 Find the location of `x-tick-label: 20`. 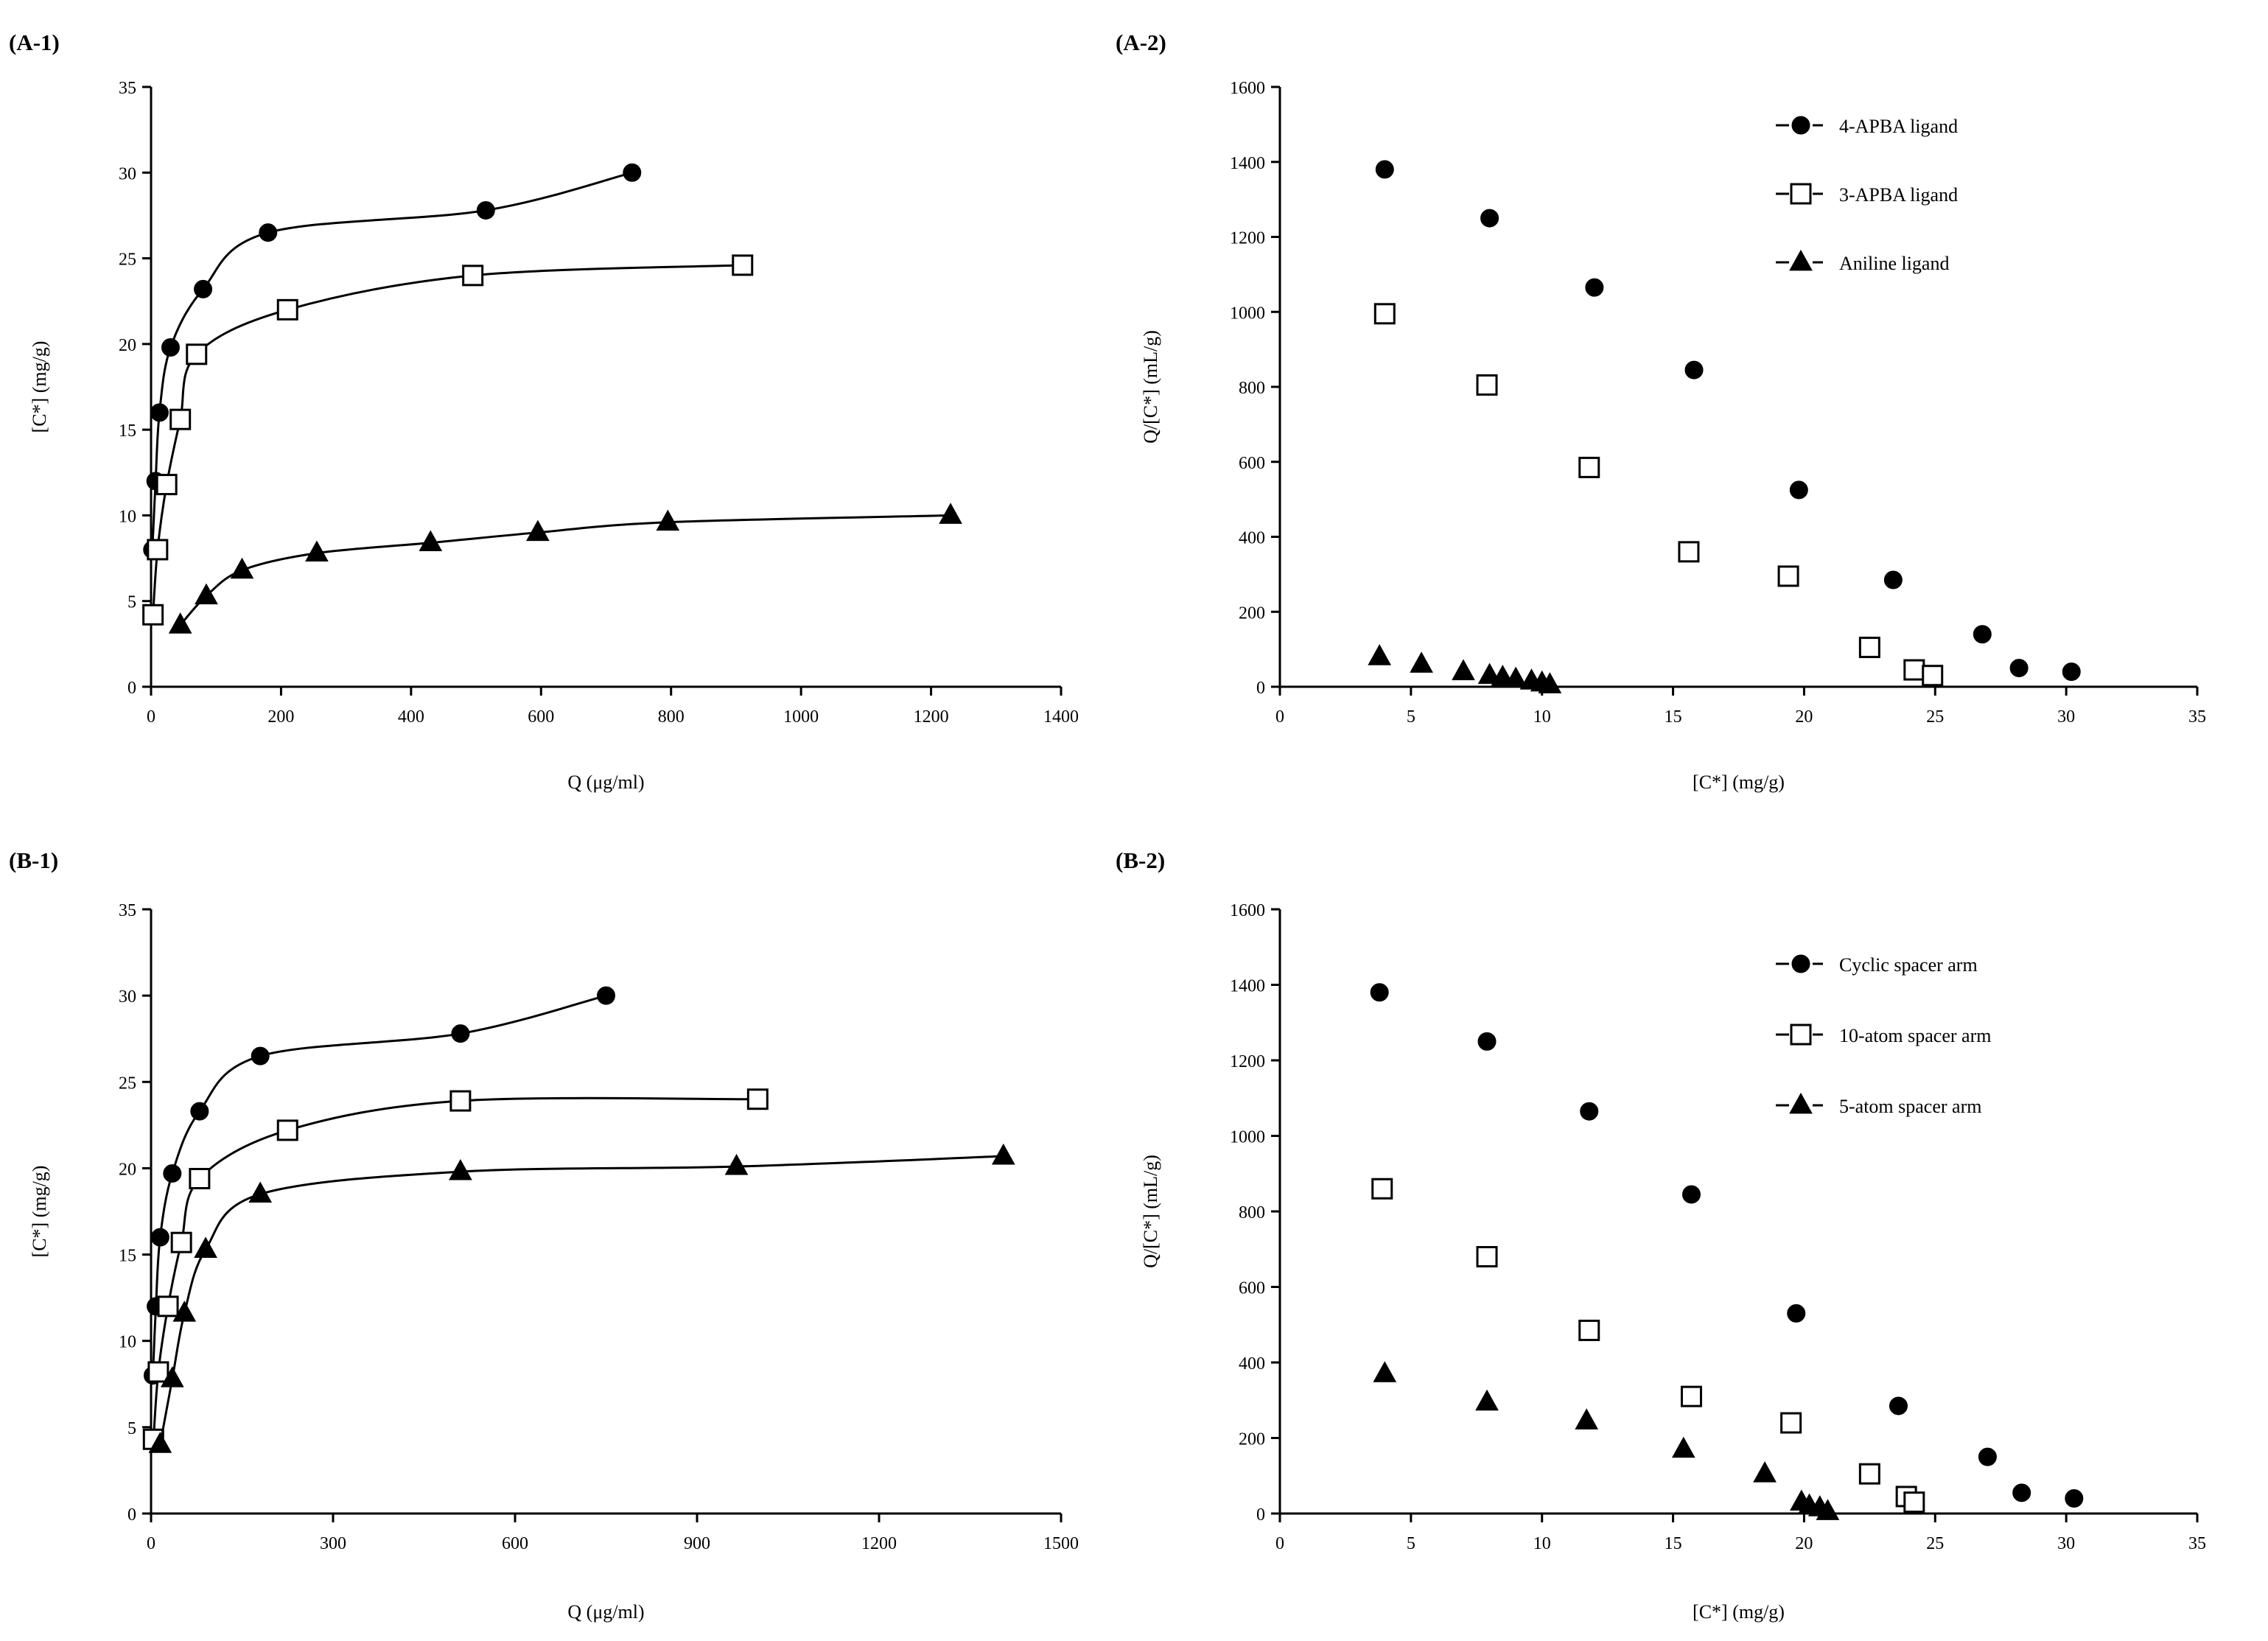

x-tick-label: 20 is located at coordinates (1804, 1543).